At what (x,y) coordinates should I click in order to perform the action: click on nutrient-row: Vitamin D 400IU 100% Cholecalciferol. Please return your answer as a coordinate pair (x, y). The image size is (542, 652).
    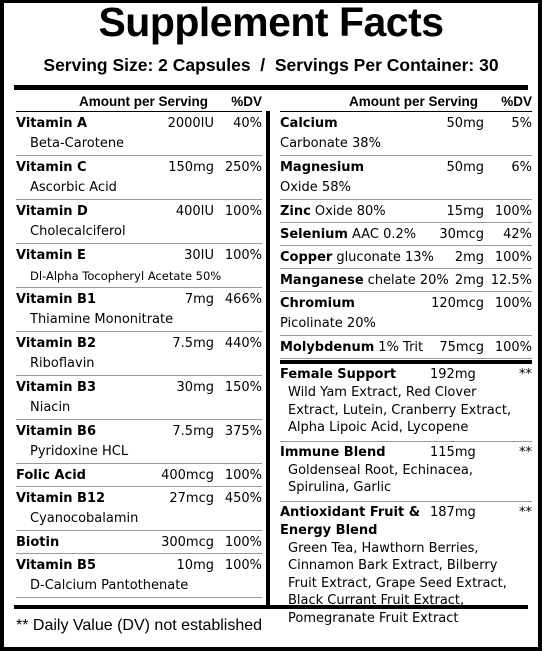
    Looking at the image, I should click on (139, 222).